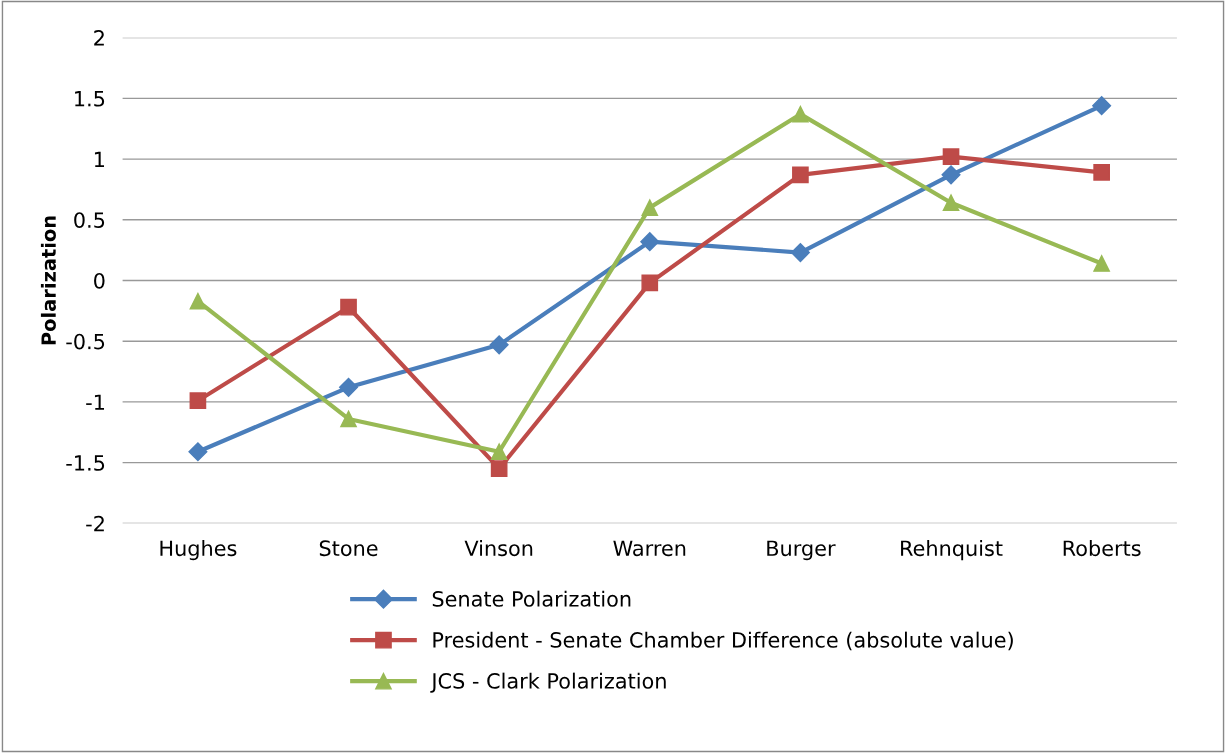 This screenshot has width=1226, height=753. Describe the element at coordinates (90, 99) in the screenshot. I see `y-tick-label: 1.5` at that location.